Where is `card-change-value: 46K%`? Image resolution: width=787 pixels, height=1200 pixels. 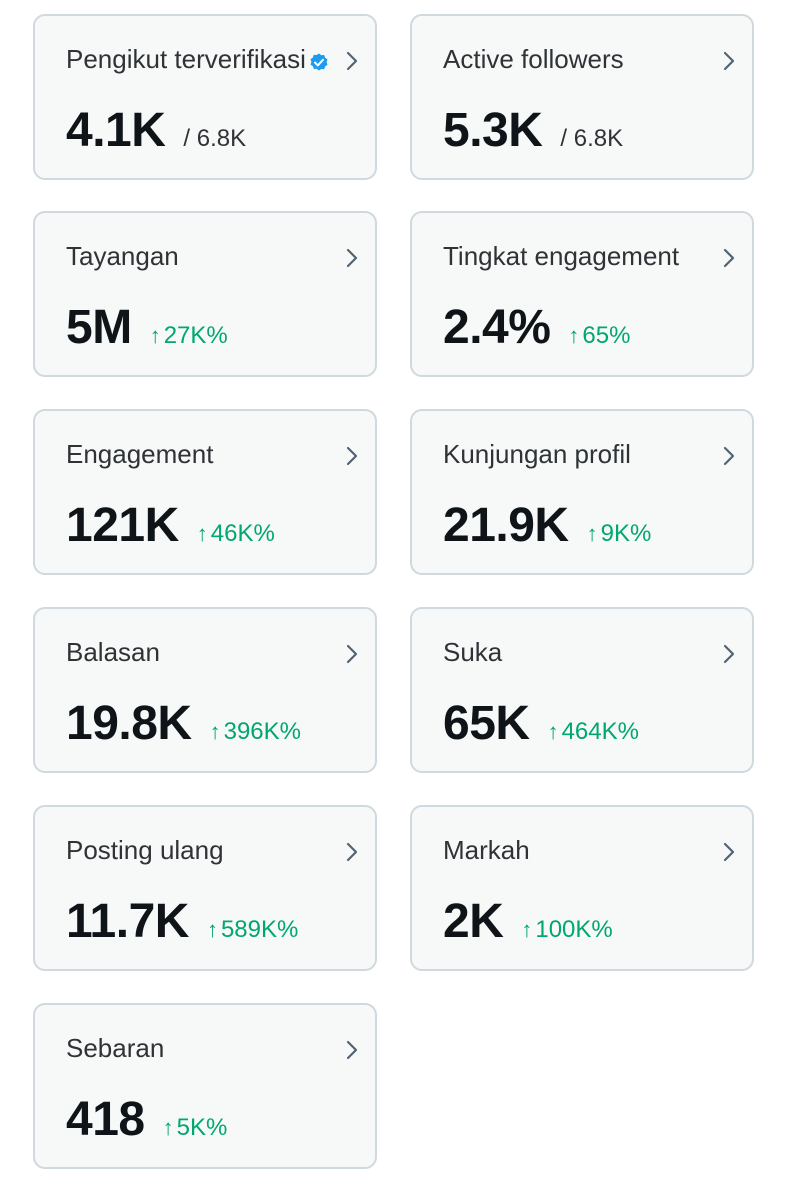 card-change-value: 46K% is located at coordinates (242, 533).